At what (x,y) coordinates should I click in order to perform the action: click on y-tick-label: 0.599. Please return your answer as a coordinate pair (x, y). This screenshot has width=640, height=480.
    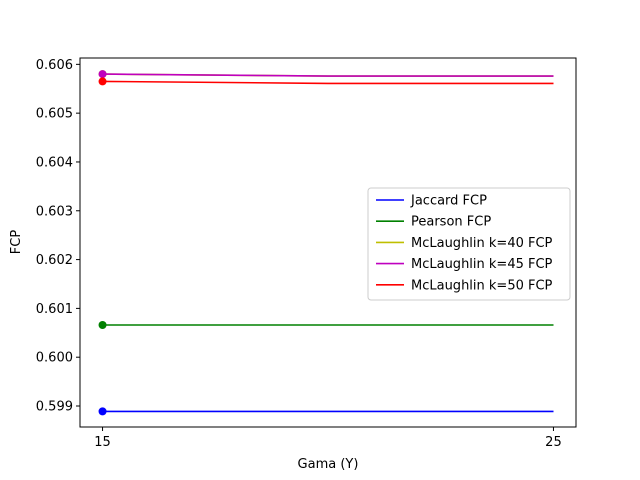
    Looking at the image, I should click on (54, 407).